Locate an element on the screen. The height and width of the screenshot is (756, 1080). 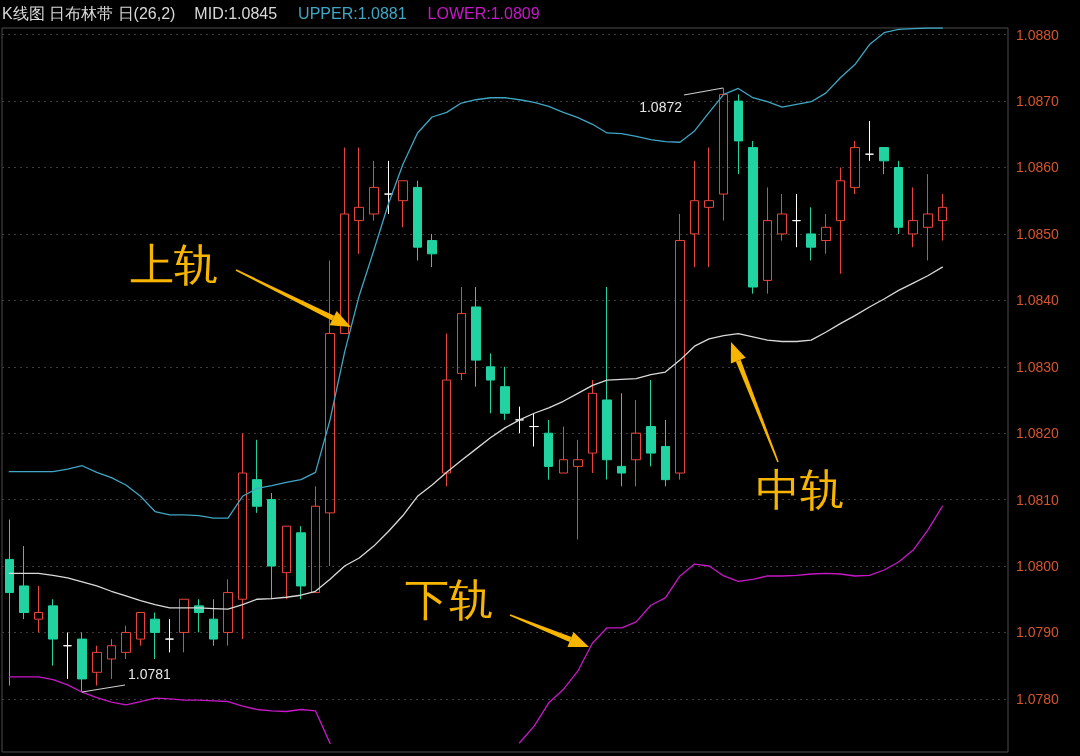
y-tick-label: 1.0880 is located at coordinates (1038, 34).